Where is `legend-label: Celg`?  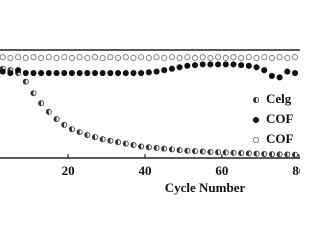 legend-label: Celg is located at coordinates (279, 98).